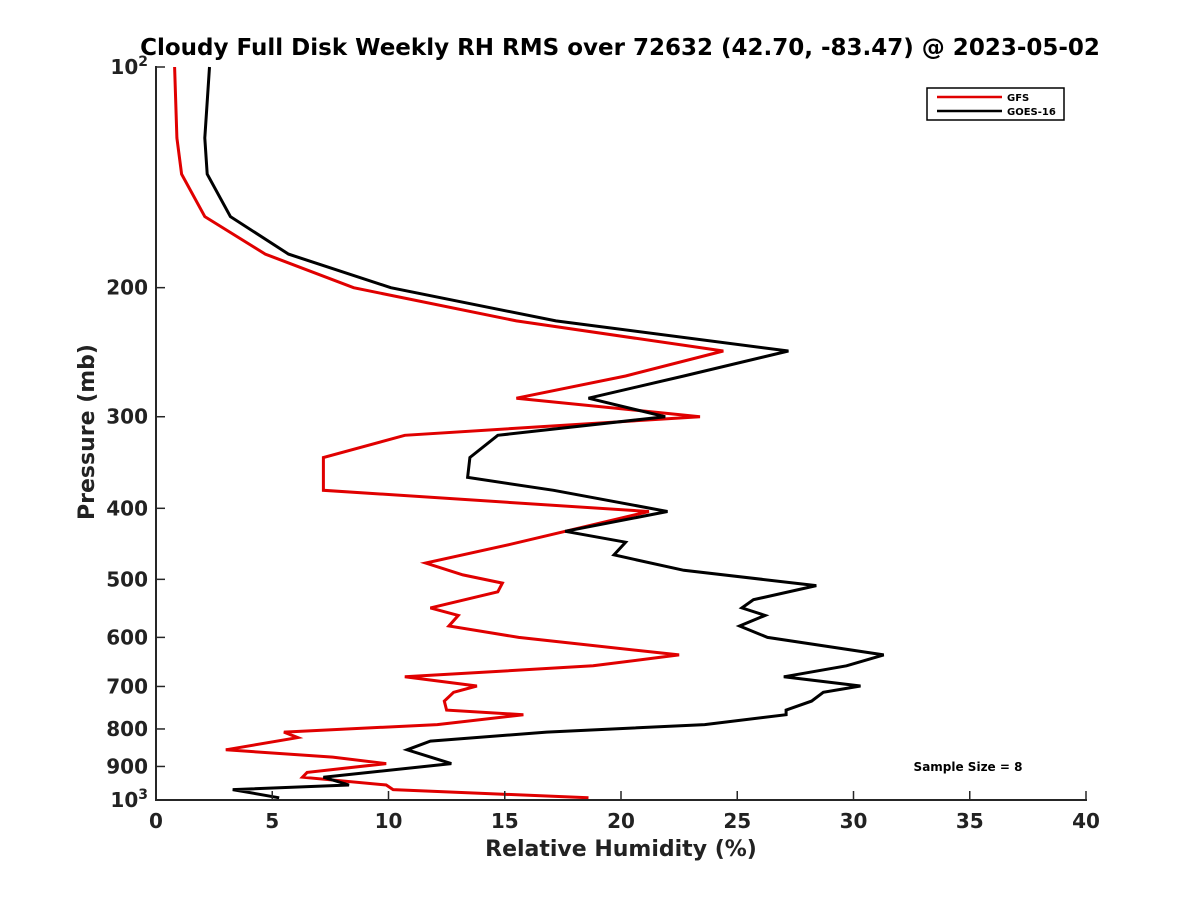  Describe the element at coordinates (995, 104) in the screenshot. I see `legend: GFS GOES-16` at that location.